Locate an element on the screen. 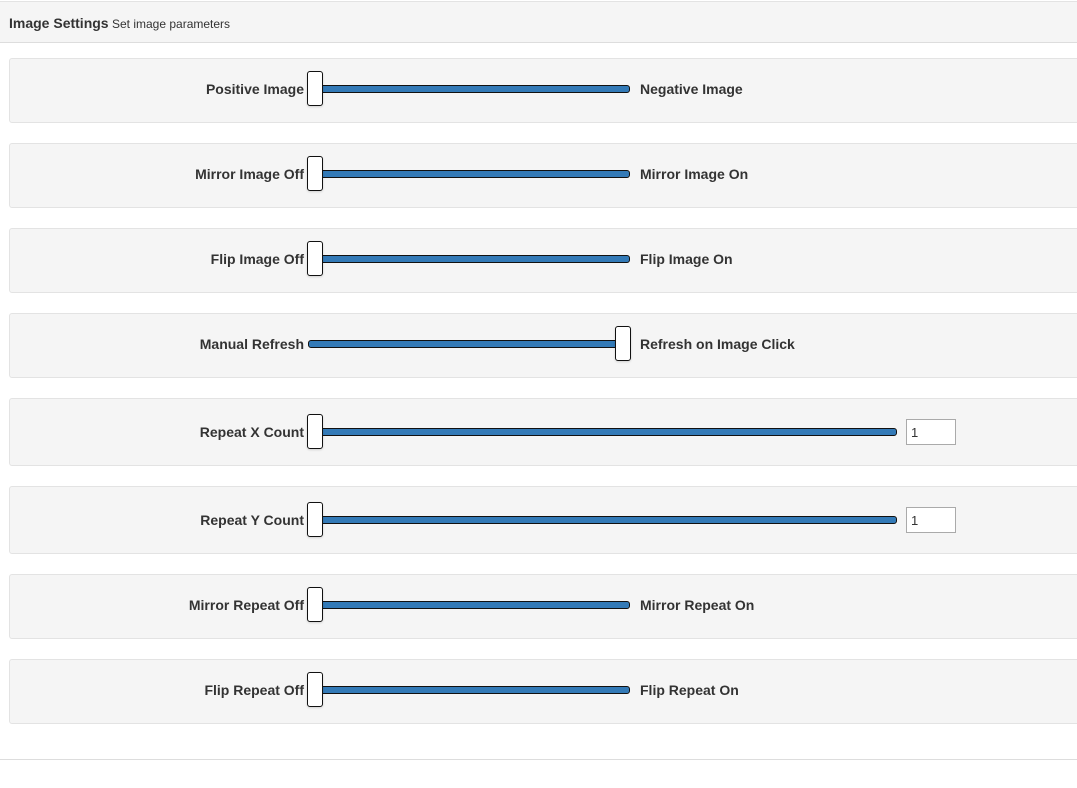 The height and width of the screenshot is (788, 1077). setting-row-flip-repeat: Flip Repeat Off Flip Repeat On is located at coordinates (543, 691).